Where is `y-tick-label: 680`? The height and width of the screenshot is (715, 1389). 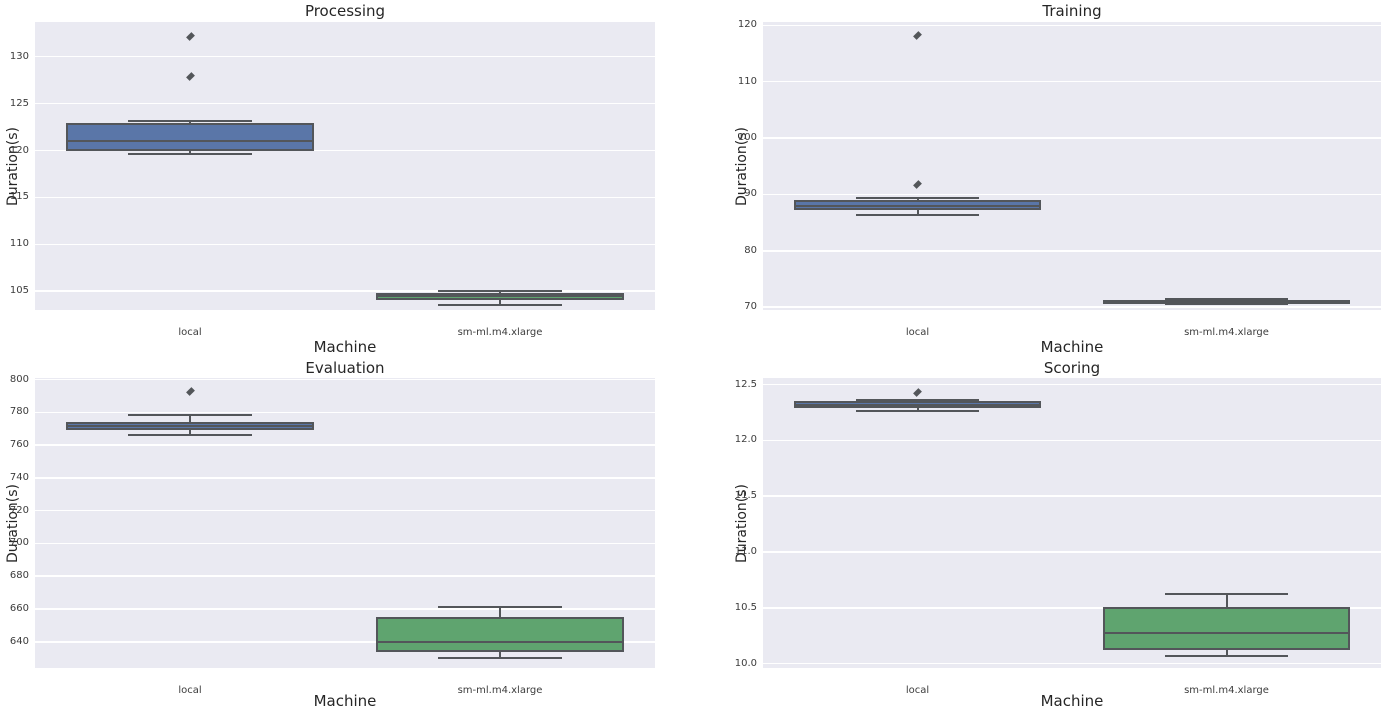
y-tick-label: 680 is located at coordinates (19, 576).